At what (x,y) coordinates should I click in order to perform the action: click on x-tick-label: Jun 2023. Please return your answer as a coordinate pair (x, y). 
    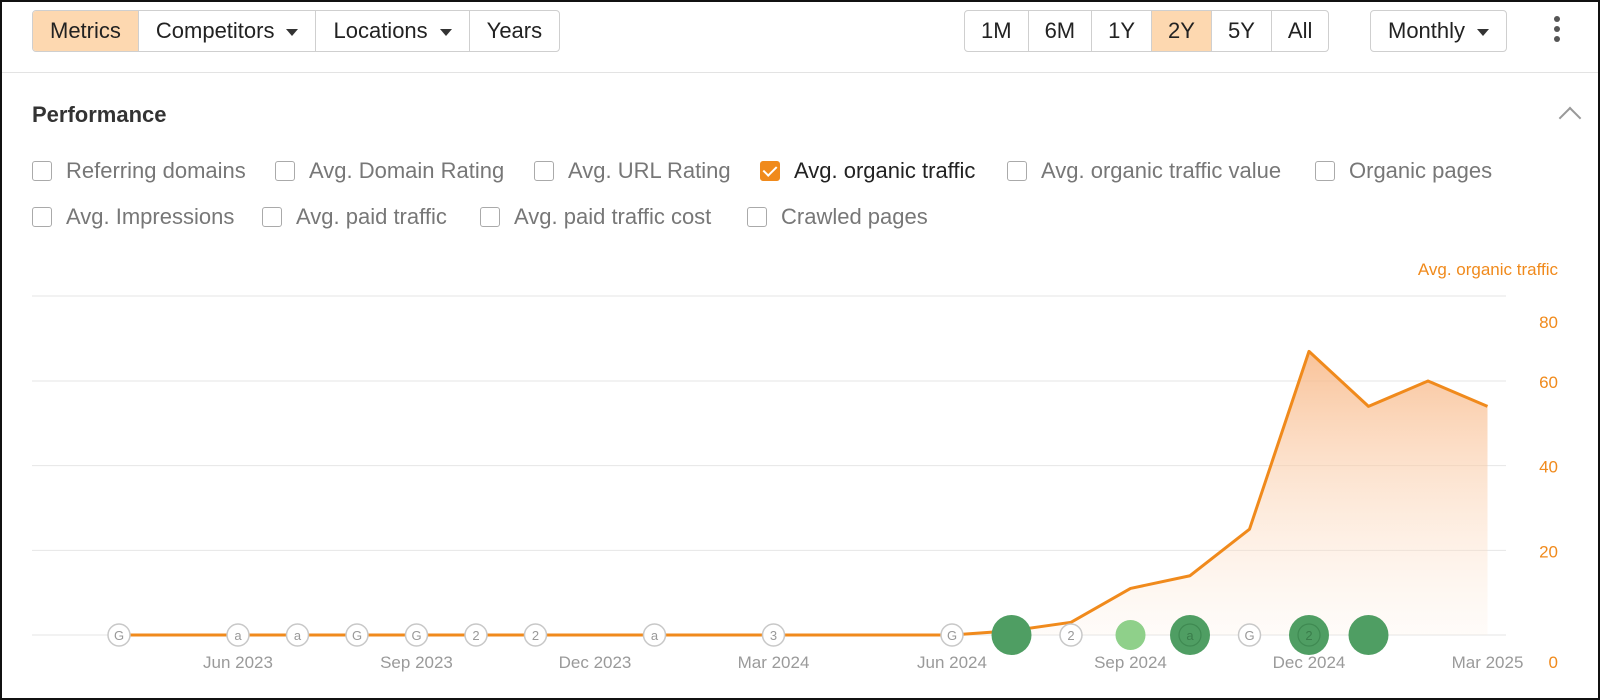
    Looking at the image, I should click on (238, 662).